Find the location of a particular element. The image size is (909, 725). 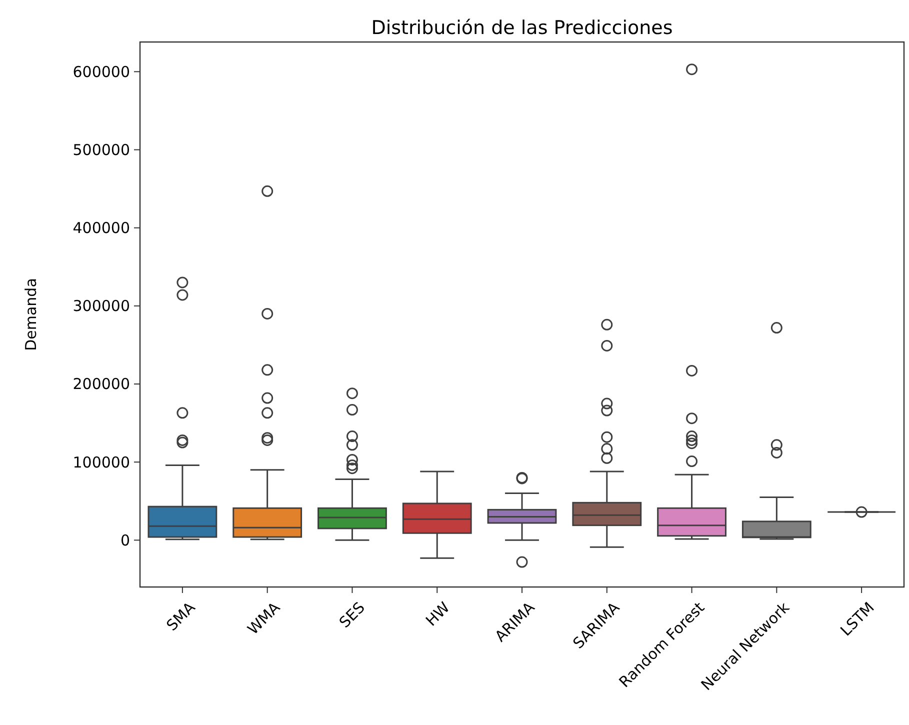

y-tick-label: 400000 is located at coordinates (101, 228).